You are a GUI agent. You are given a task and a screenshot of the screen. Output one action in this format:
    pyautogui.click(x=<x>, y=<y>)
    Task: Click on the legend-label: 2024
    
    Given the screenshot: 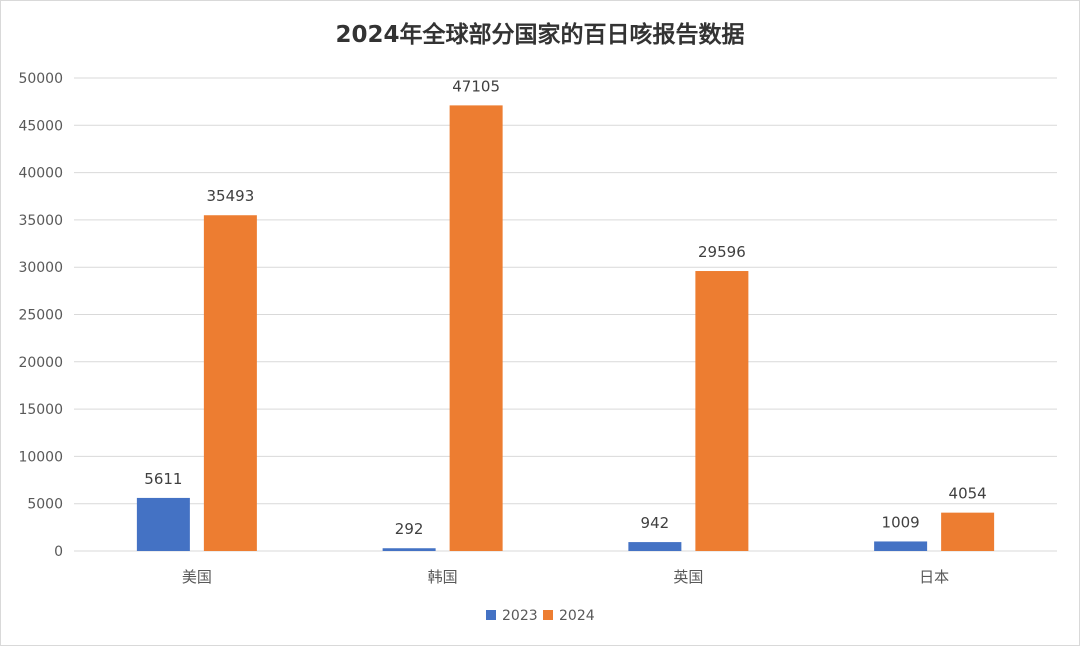 What is the action you would take?
    pyautogui.click(x=577, y=616)
    